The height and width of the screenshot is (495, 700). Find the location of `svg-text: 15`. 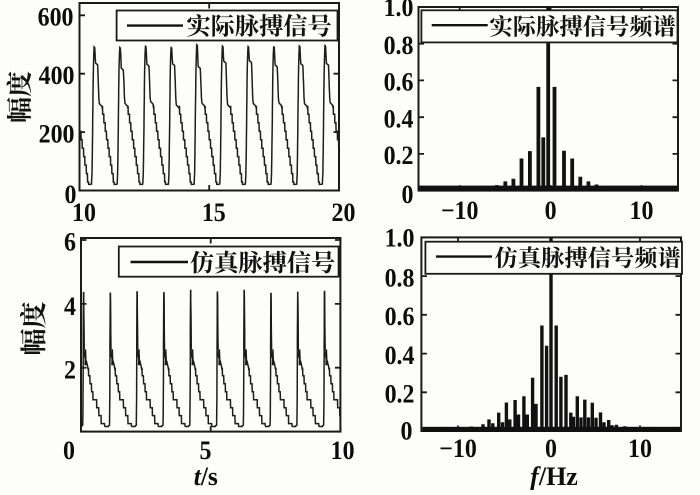

svg-text: 15 is located at coordinates (214, 213).